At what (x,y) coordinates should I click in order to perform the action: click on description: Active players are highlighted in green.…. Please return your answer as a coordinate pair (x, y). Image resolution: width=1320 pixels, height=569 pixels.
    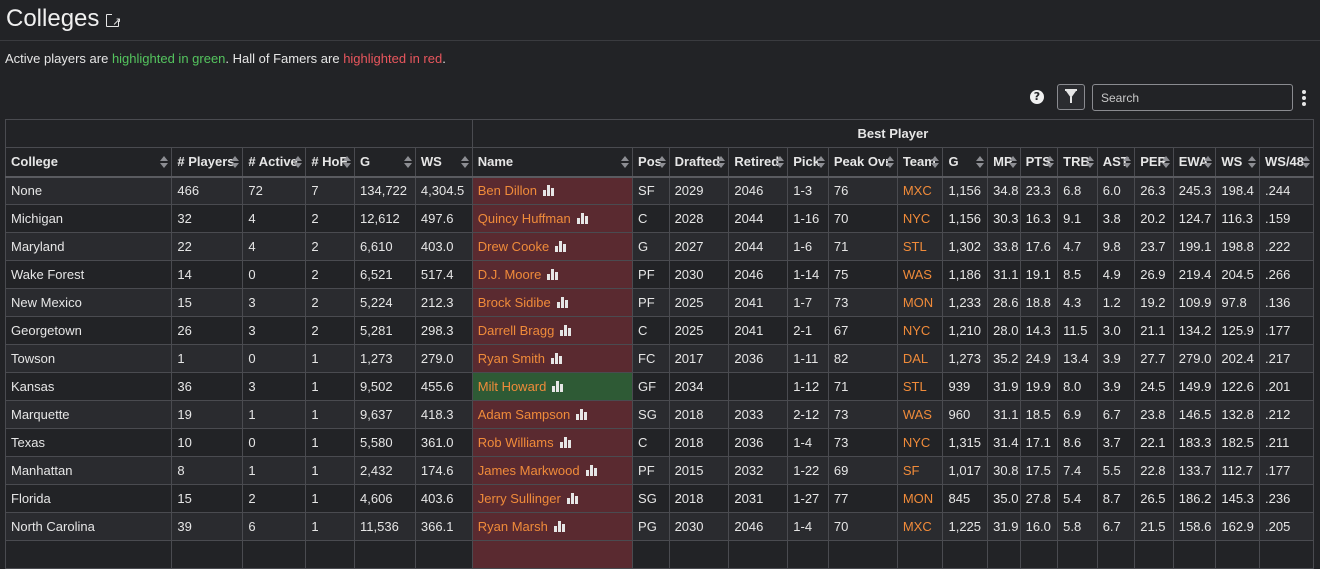
    Looking at the image, I should click on (225, 58).